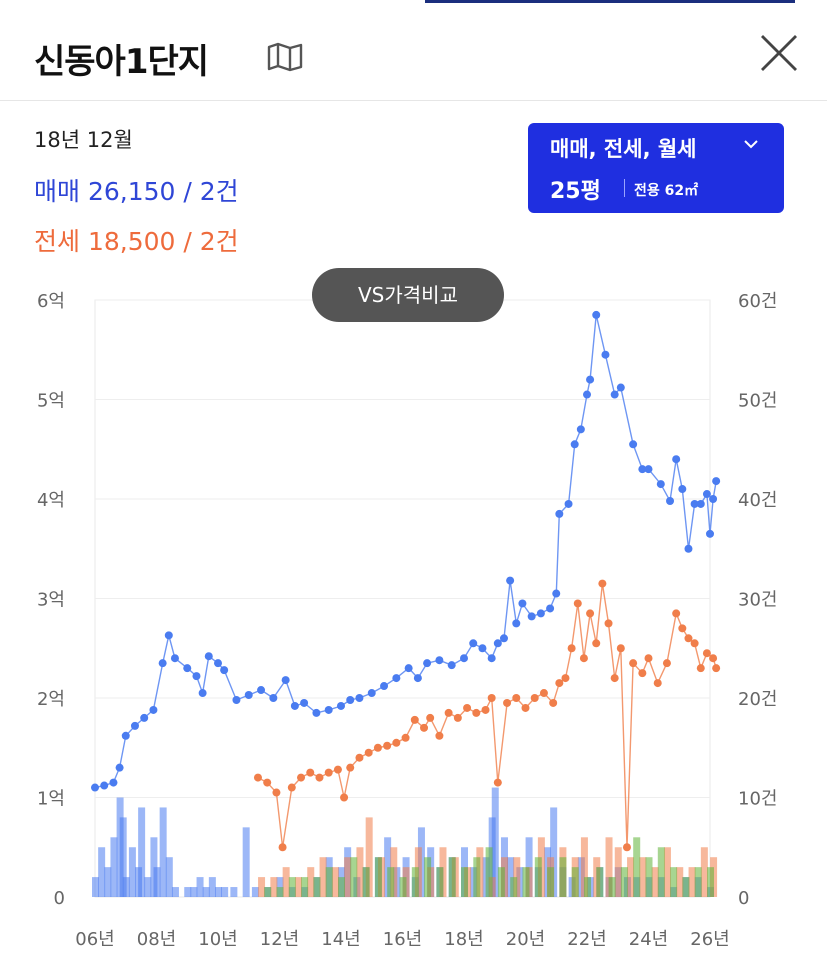 The width and height of the screenshot is (827, 966). Describe the element at coordinates (656, 168) in the screenshot. I see `trade-filter-dropdown: 매매, 전세, 월세 25평 전용 62㎡` at that location.